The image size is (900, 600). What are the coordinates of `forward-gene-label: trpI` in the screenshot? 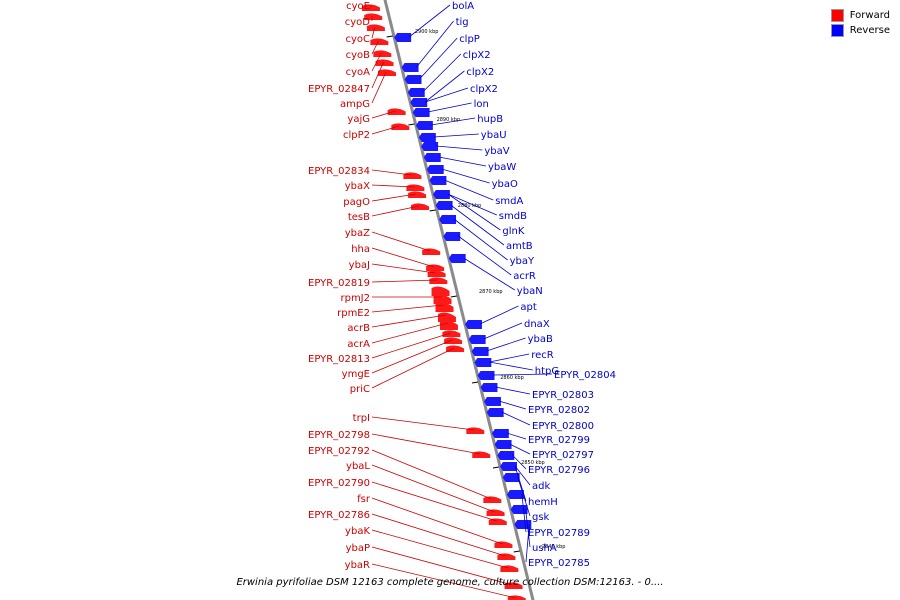 It's located at (361, 418).